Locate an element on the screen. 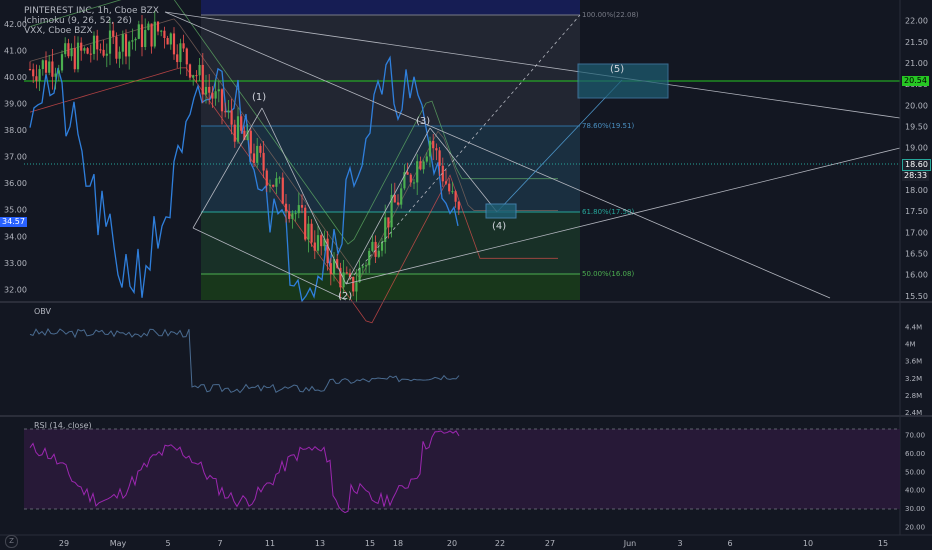  obv-axis-tick: 3.2M is located at coordinates (913, 379).